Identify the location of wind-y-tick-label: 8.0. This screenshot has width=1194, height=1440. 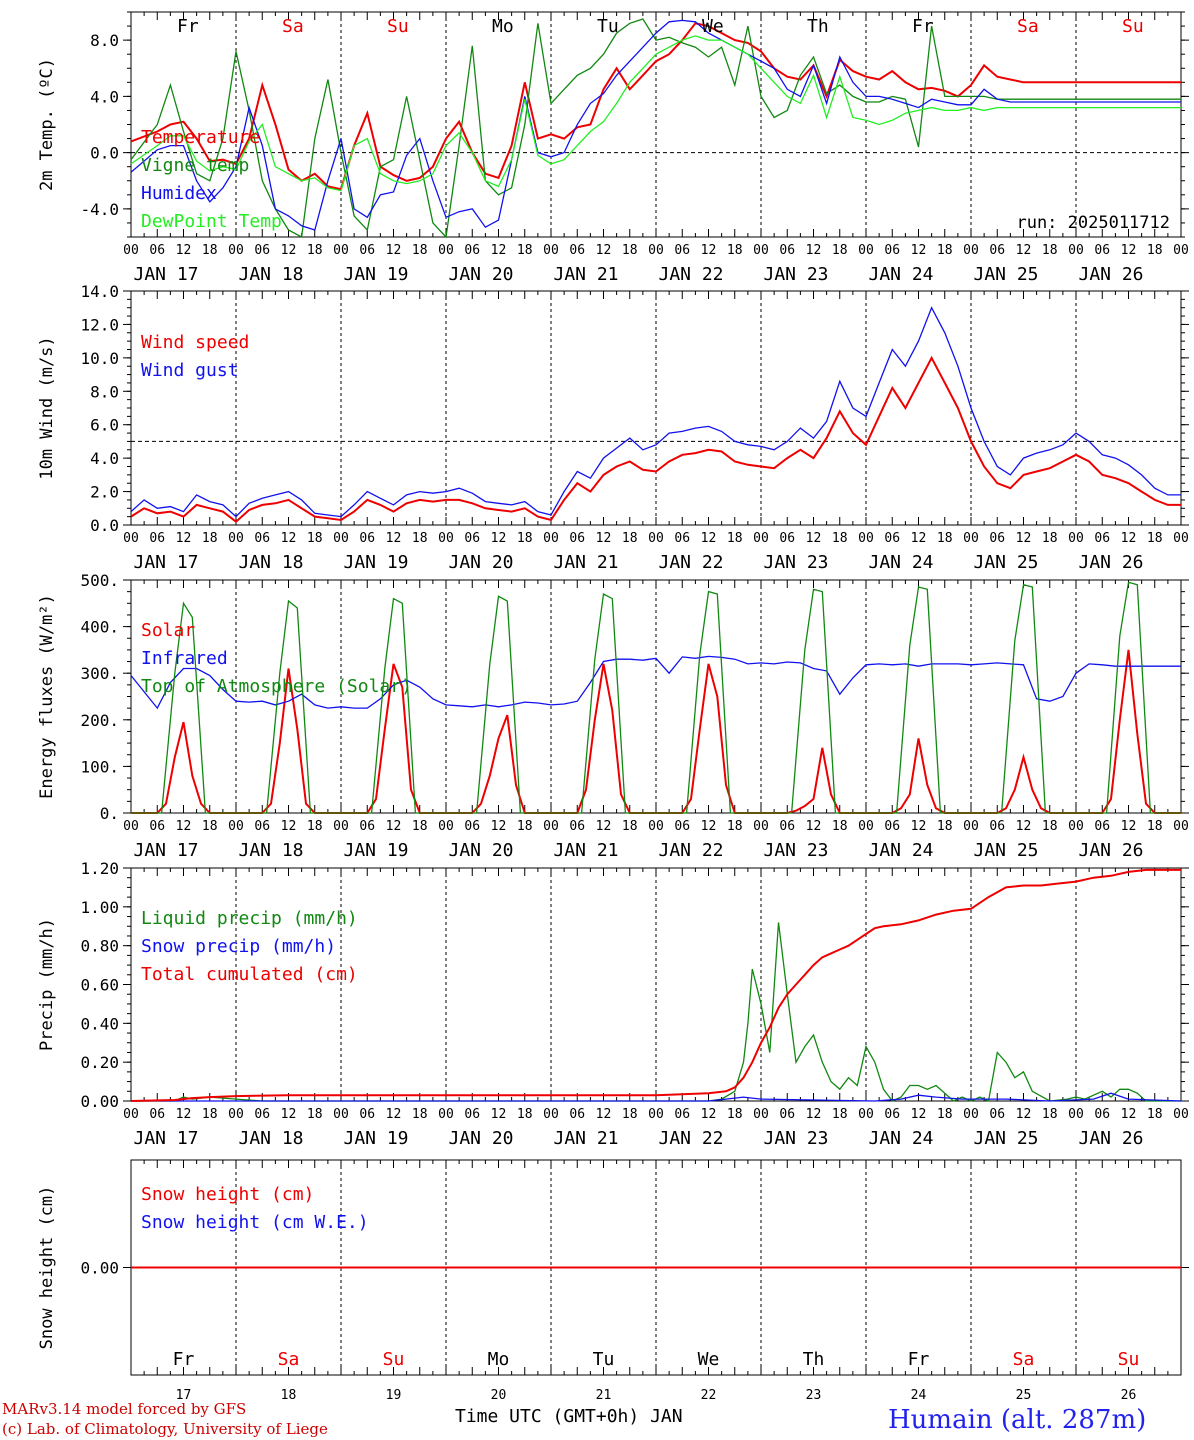
(104, 391).